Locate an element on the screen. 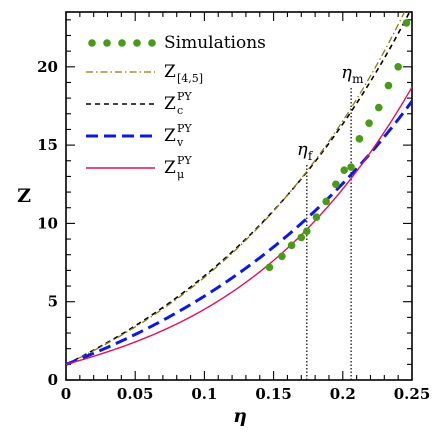  x-tick-label: 0.2 is located at coordinates (343, 394).